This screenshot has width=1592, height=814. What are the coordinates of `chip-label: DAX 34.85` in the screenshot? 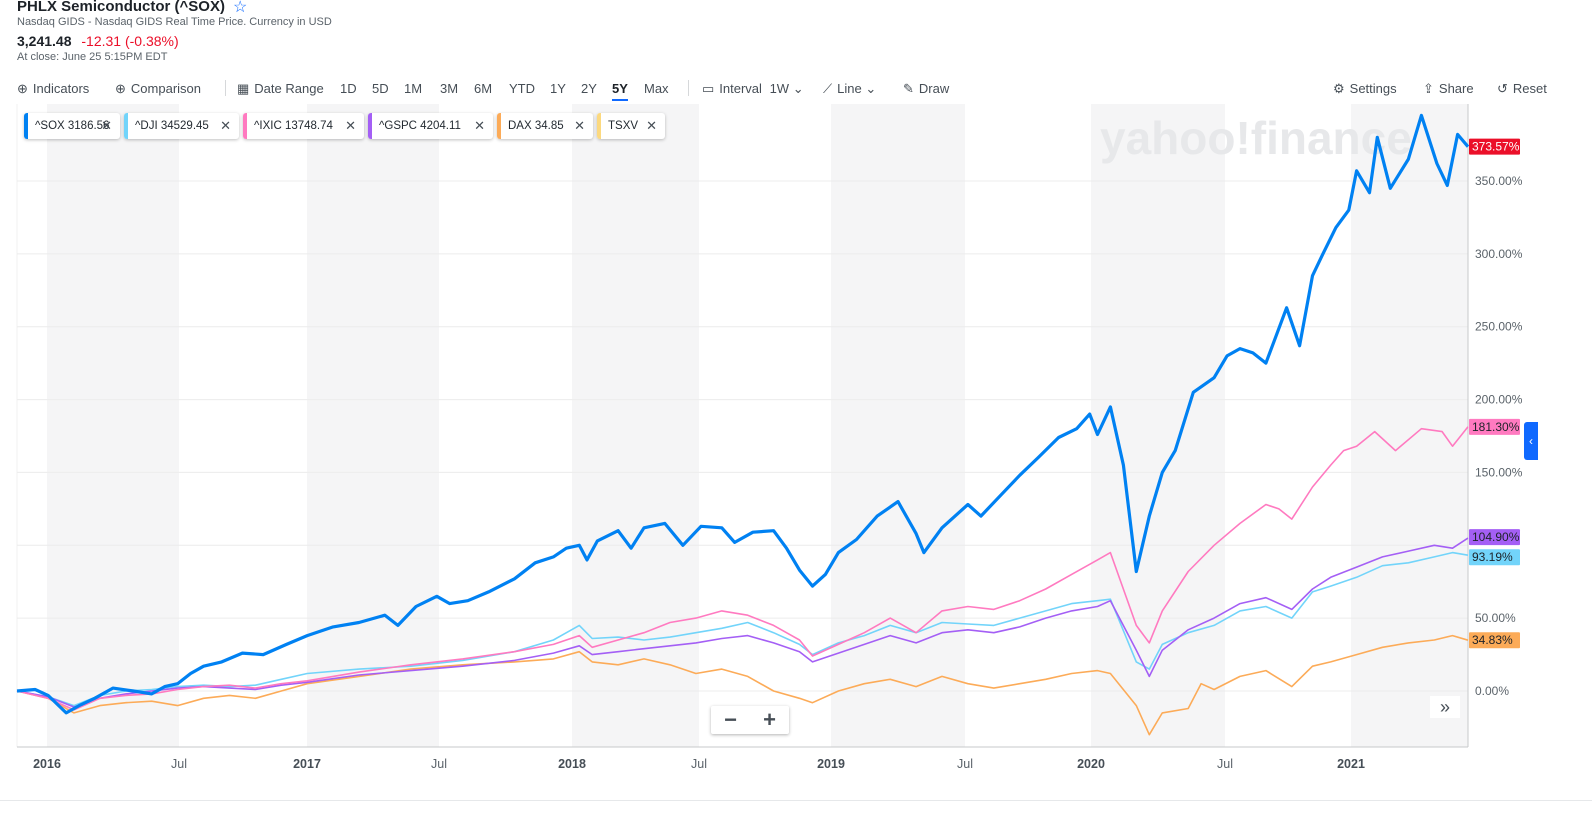 It's located at (536, 126).